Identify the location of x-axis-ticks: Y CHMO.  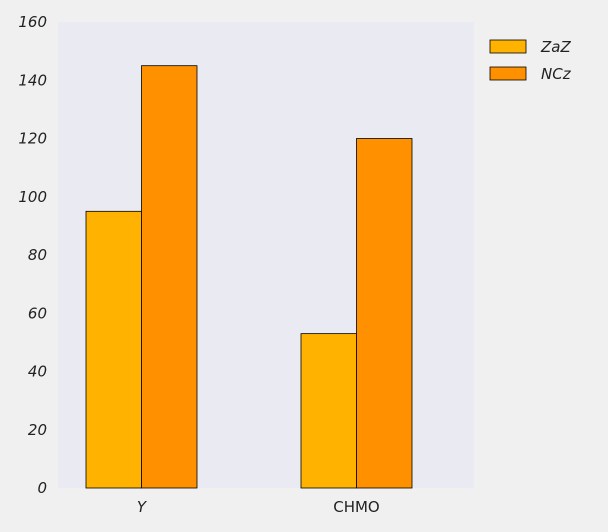
(258, 507).